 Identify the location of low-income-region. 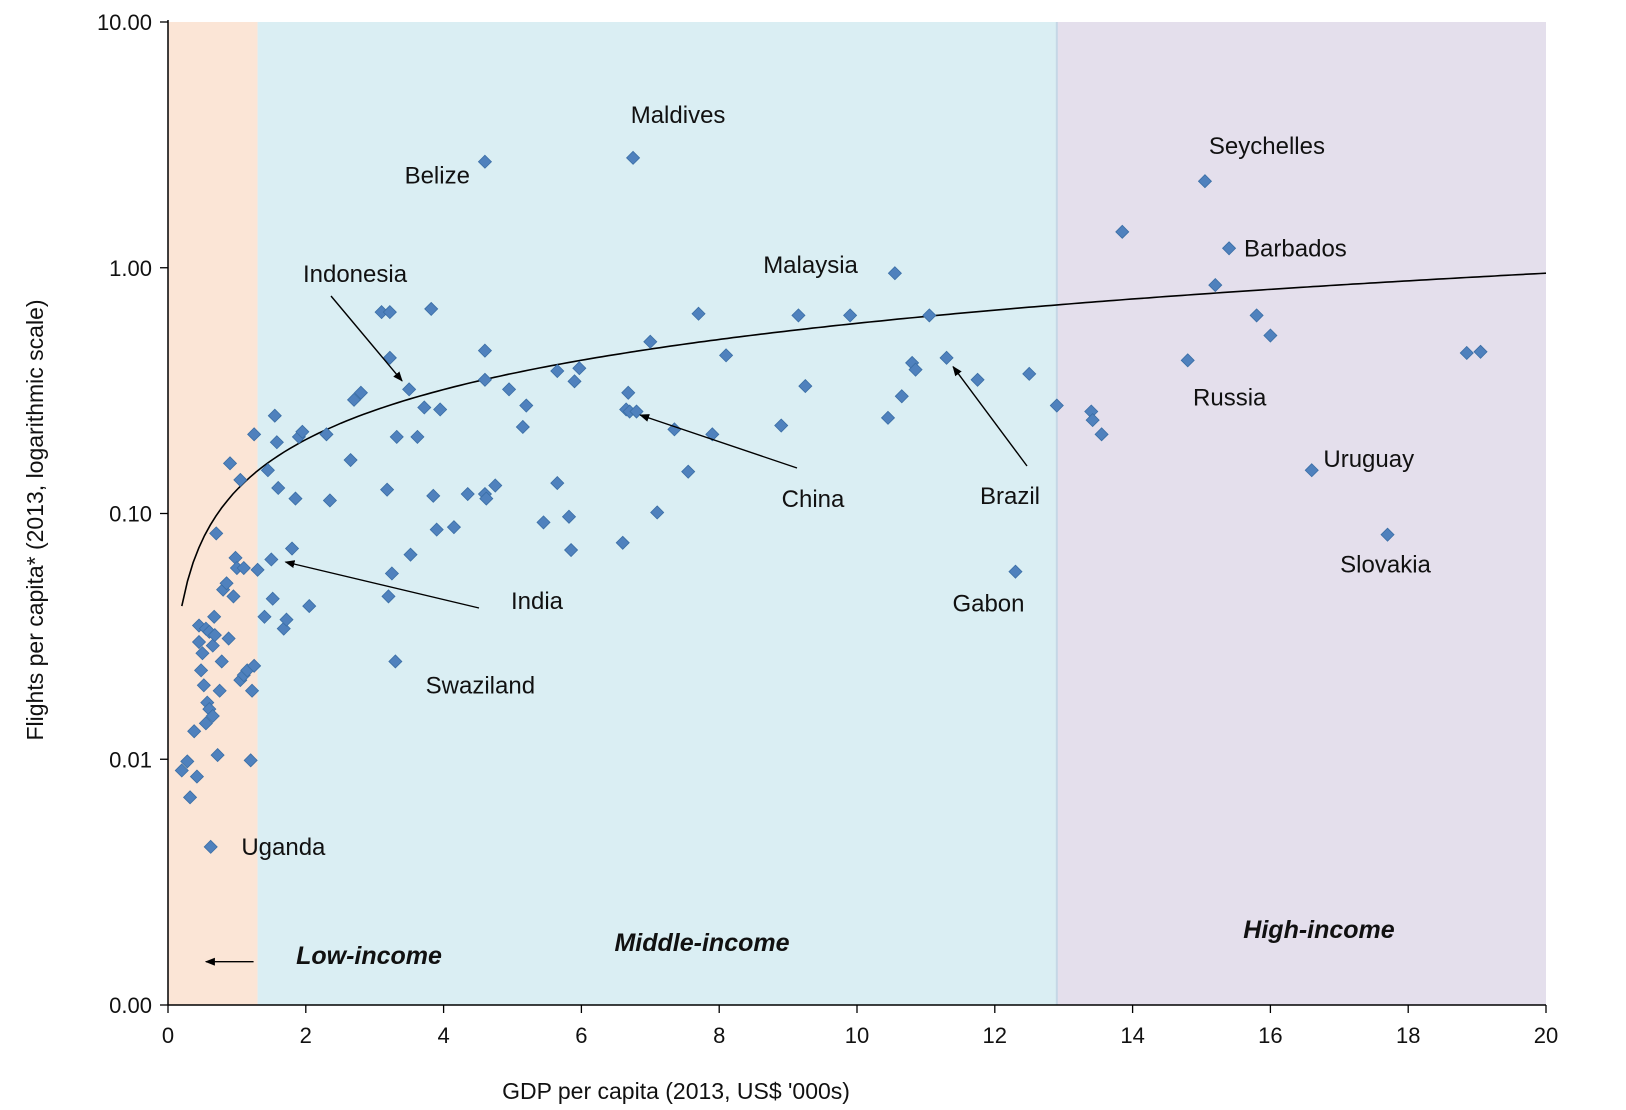
(213, 513).